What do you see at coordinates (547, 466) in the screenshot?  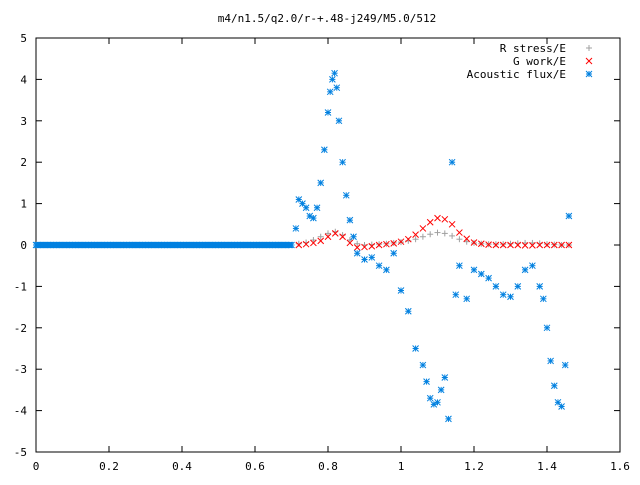 I see `x-tick-label: 1.4` at bounding box center [547, 466].